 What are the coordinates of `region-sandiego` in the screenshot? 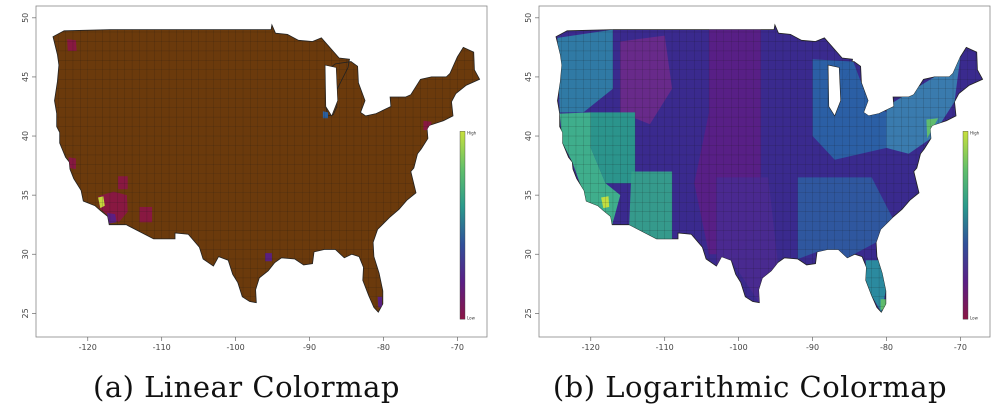 It's located at (112, 218).